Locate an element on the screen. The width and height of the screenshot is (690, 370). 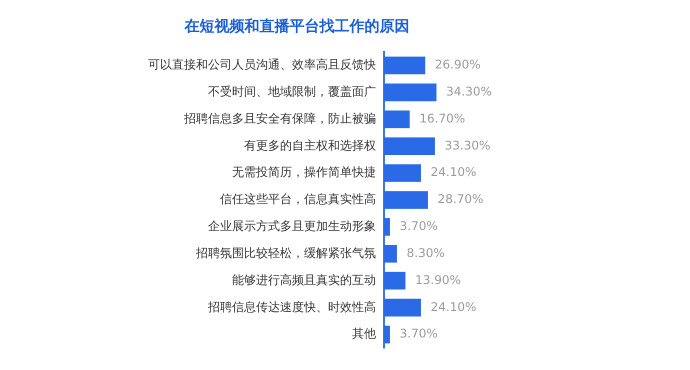
y-tick-label: 招聘信息多且安全有保障，防止被骗 is located at coordinates (279, 118).